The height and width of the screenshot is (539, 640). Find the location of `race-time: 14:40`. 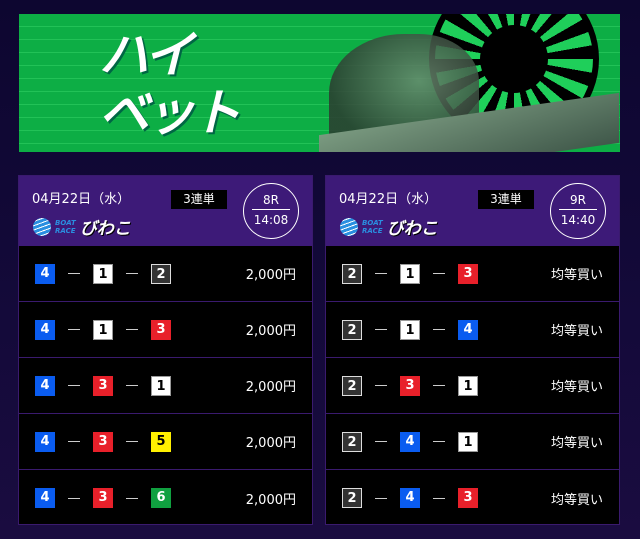

race-time: 14:40 is located at coordinates (578, 220).